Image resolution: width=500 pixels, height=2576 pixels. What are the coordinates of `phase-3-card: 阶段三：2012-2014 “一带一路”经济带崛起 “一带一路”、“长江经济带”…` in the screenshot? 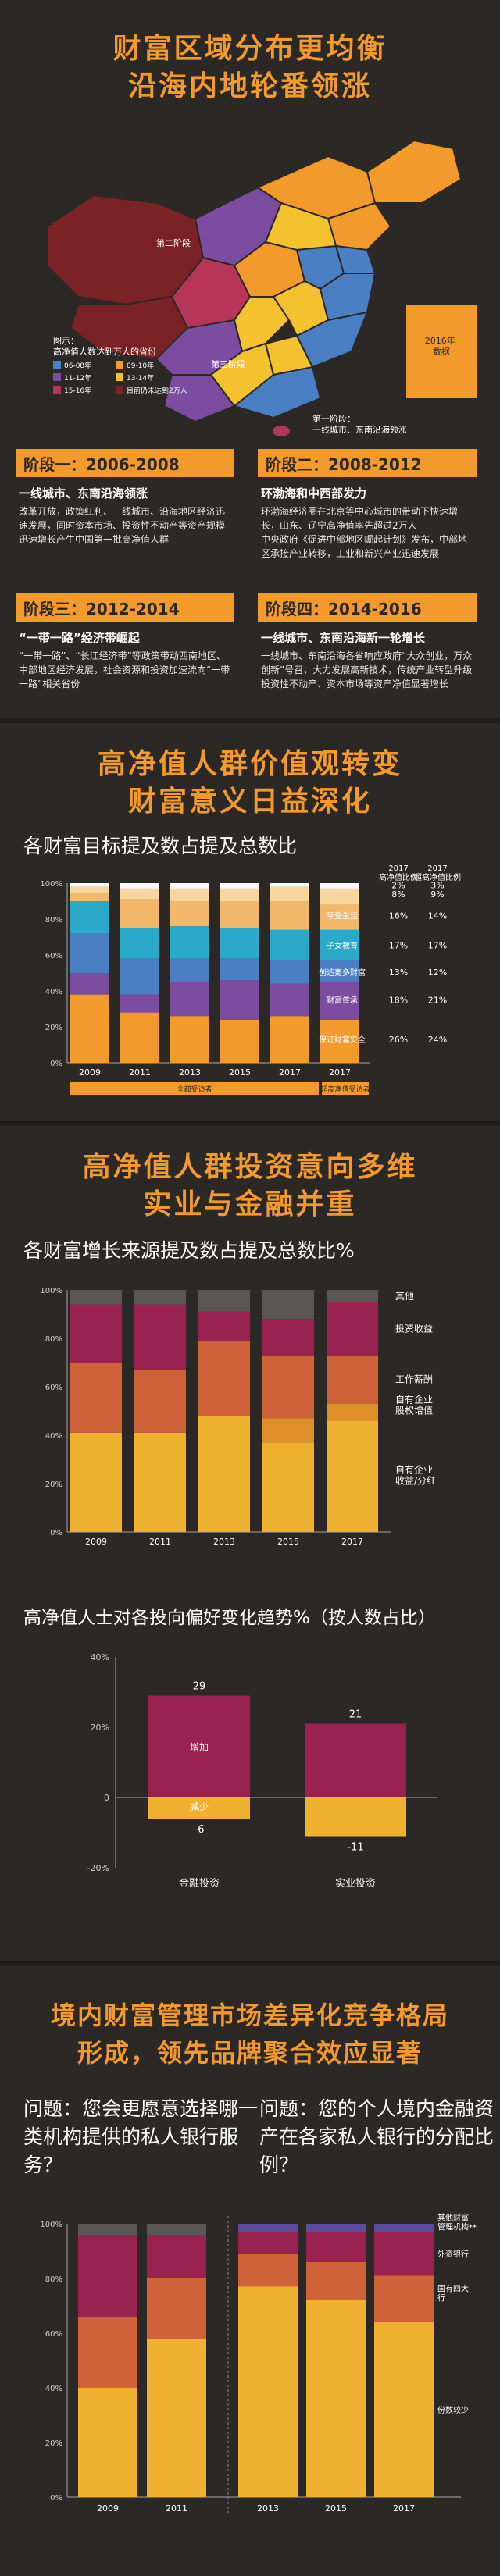 It's located at (125, 642).